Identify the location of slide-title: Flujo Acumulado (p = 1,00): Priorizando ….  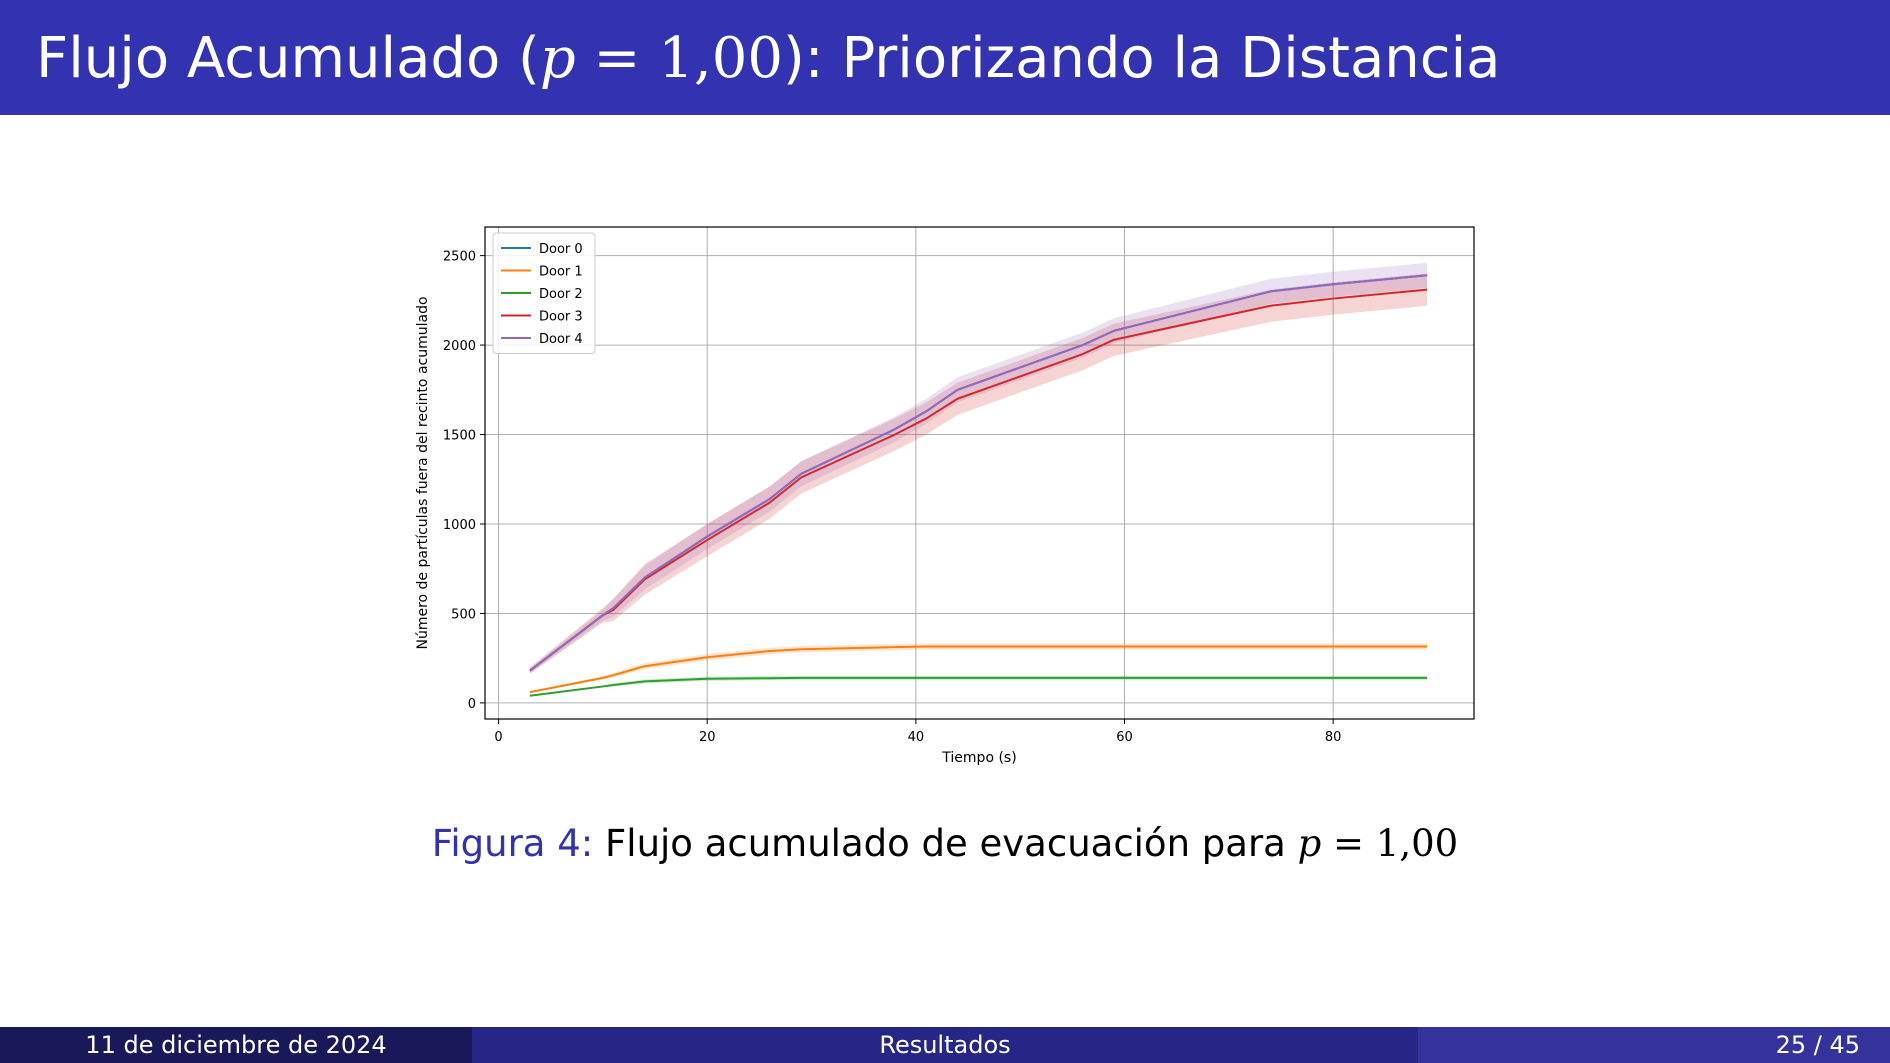
(768, 59).